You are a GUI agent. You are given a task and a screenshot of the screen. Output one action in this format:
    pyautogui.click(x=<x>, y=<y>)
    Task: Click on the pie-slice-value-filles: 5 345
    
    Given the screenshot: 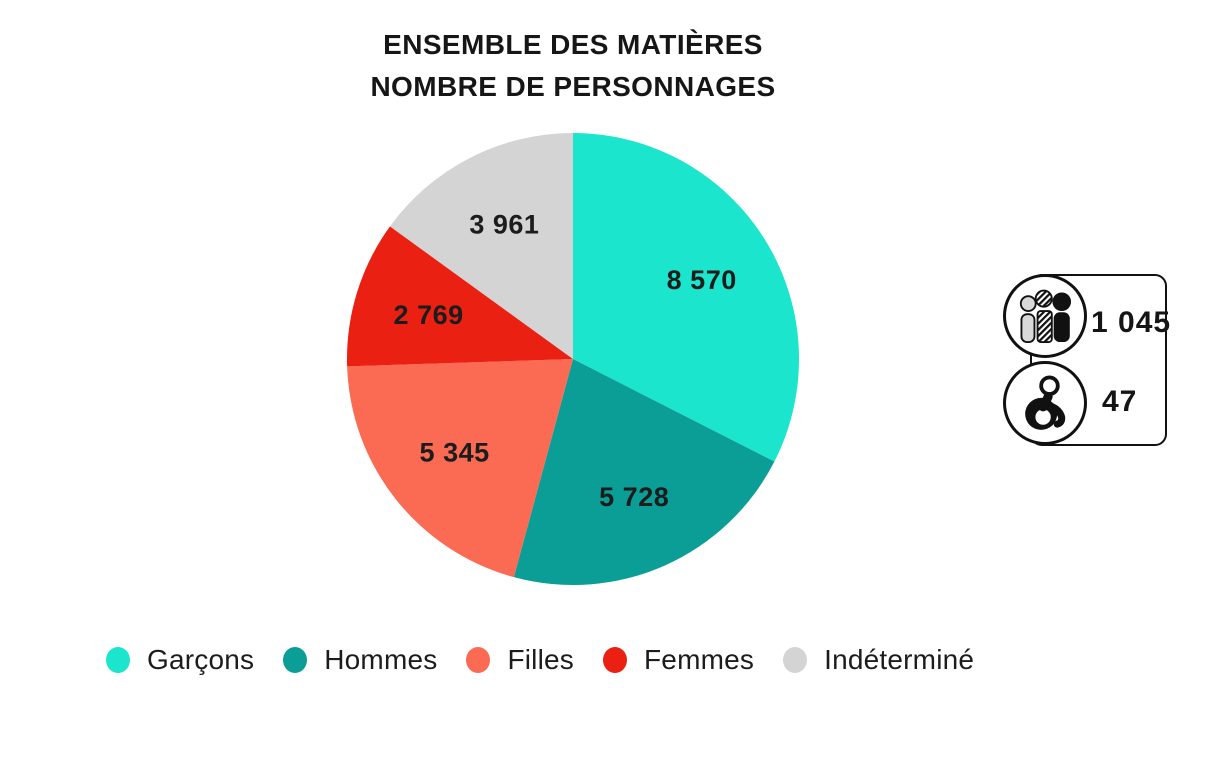 What is the action you would take?
    pyautogui.click(x=455, y=453)
    